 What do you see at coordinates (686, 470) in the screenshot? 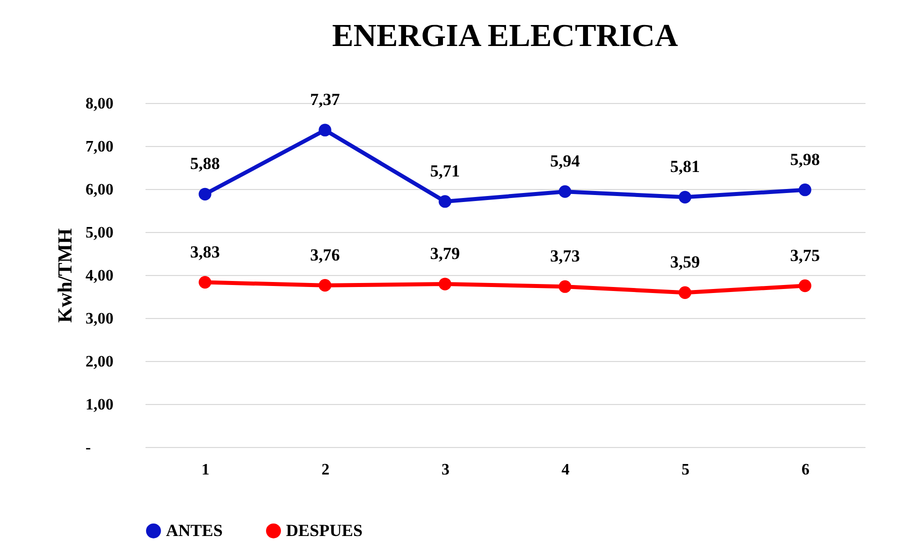
I see `x-tick-label: 5` at bounding box center [686, 470].